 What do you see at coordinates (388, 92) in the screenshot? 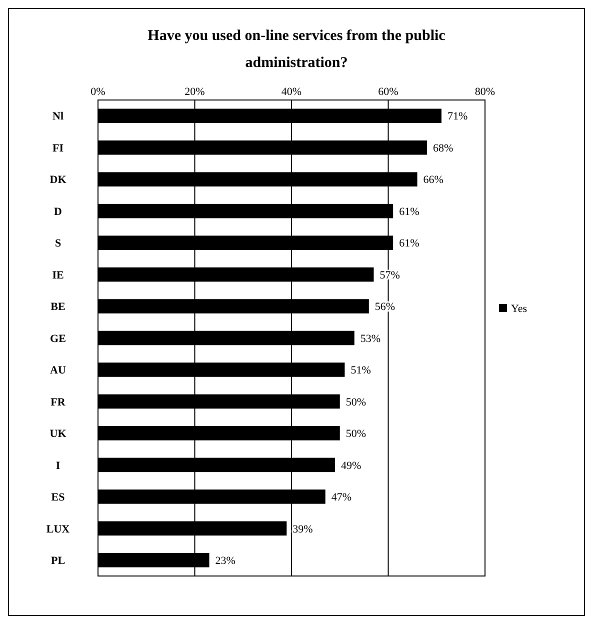
I see `x-tick-label: 60%` at bounding box center [388, 92].